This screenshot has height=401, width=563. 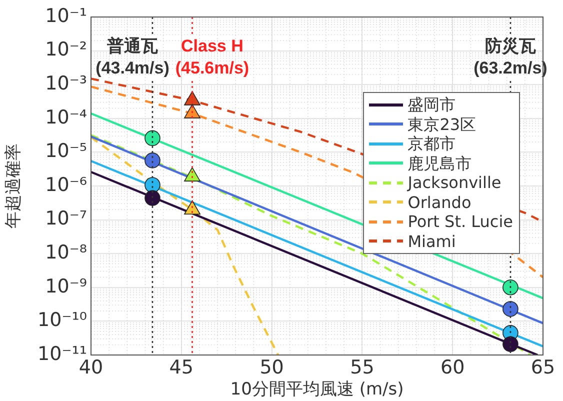 What do you see at coordinates (272, 367) in the screenshot?
I see `x-tick-label: 50` at bounding box center [272, 367].